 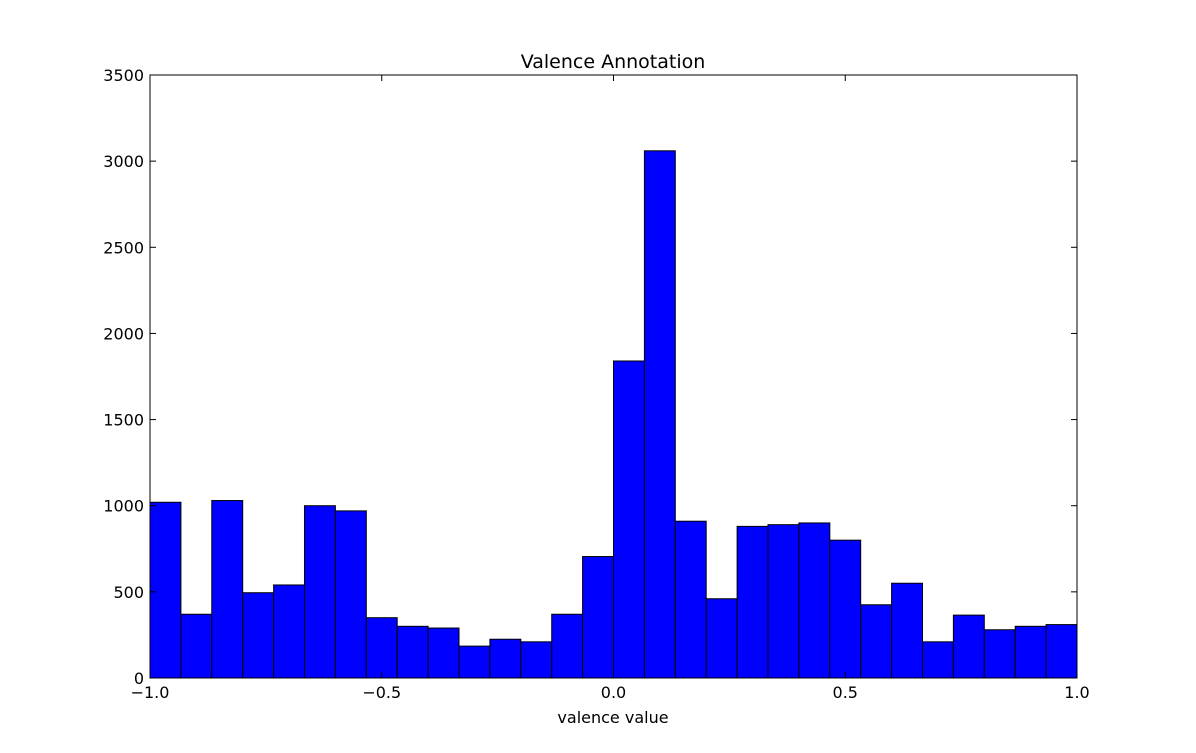 What do you see at coordinates (613, 62) in the screenshot?
I see `chart-title: Valence Annotation` at bounding box center [613, 62].